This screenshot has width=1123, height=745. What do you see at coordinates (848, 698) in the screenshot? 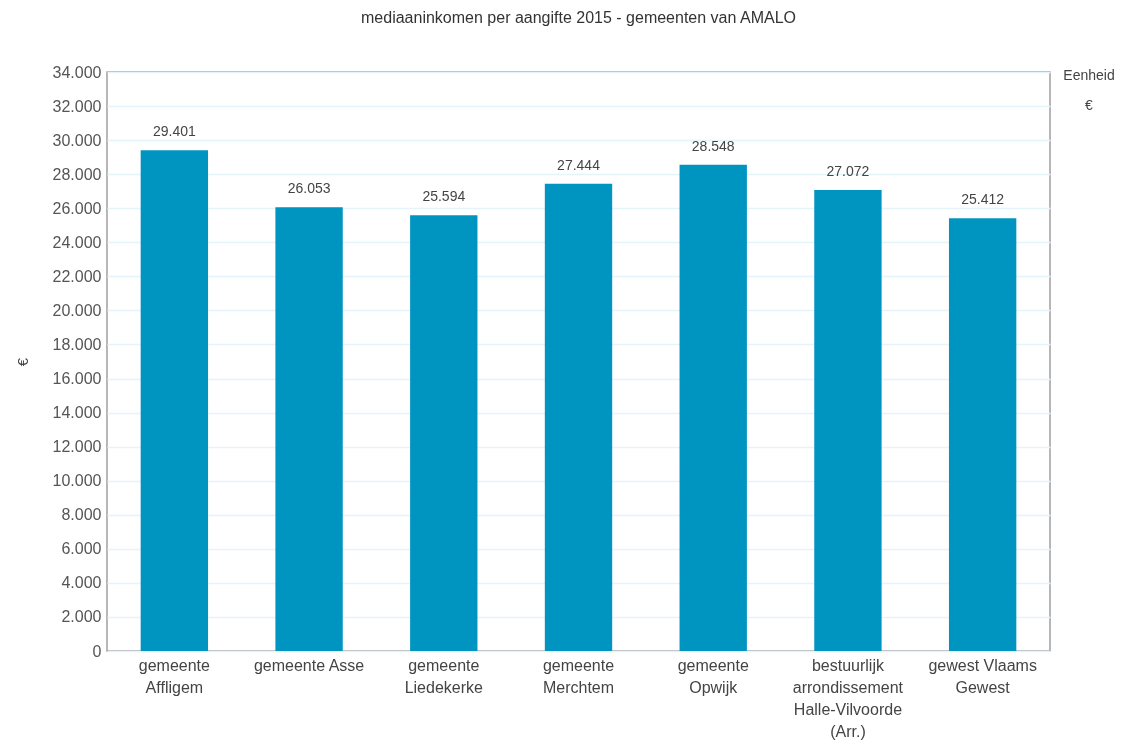
I see `x-tick-label: bestuurlijk arrondissement Halle-Vilvoorde (Arr.)` at bounding box center [848, 698].